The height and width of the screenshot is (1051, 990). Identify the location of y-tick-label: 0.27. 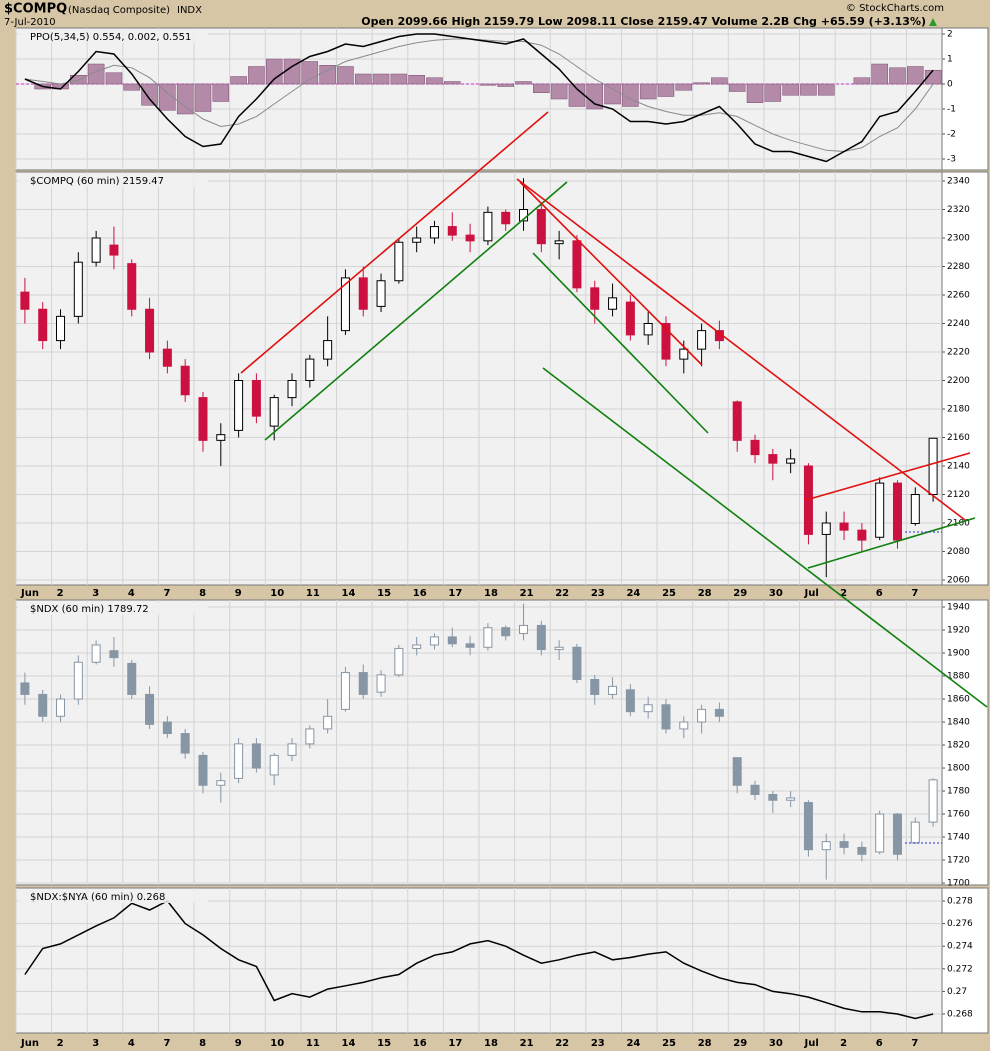
(957, 992).